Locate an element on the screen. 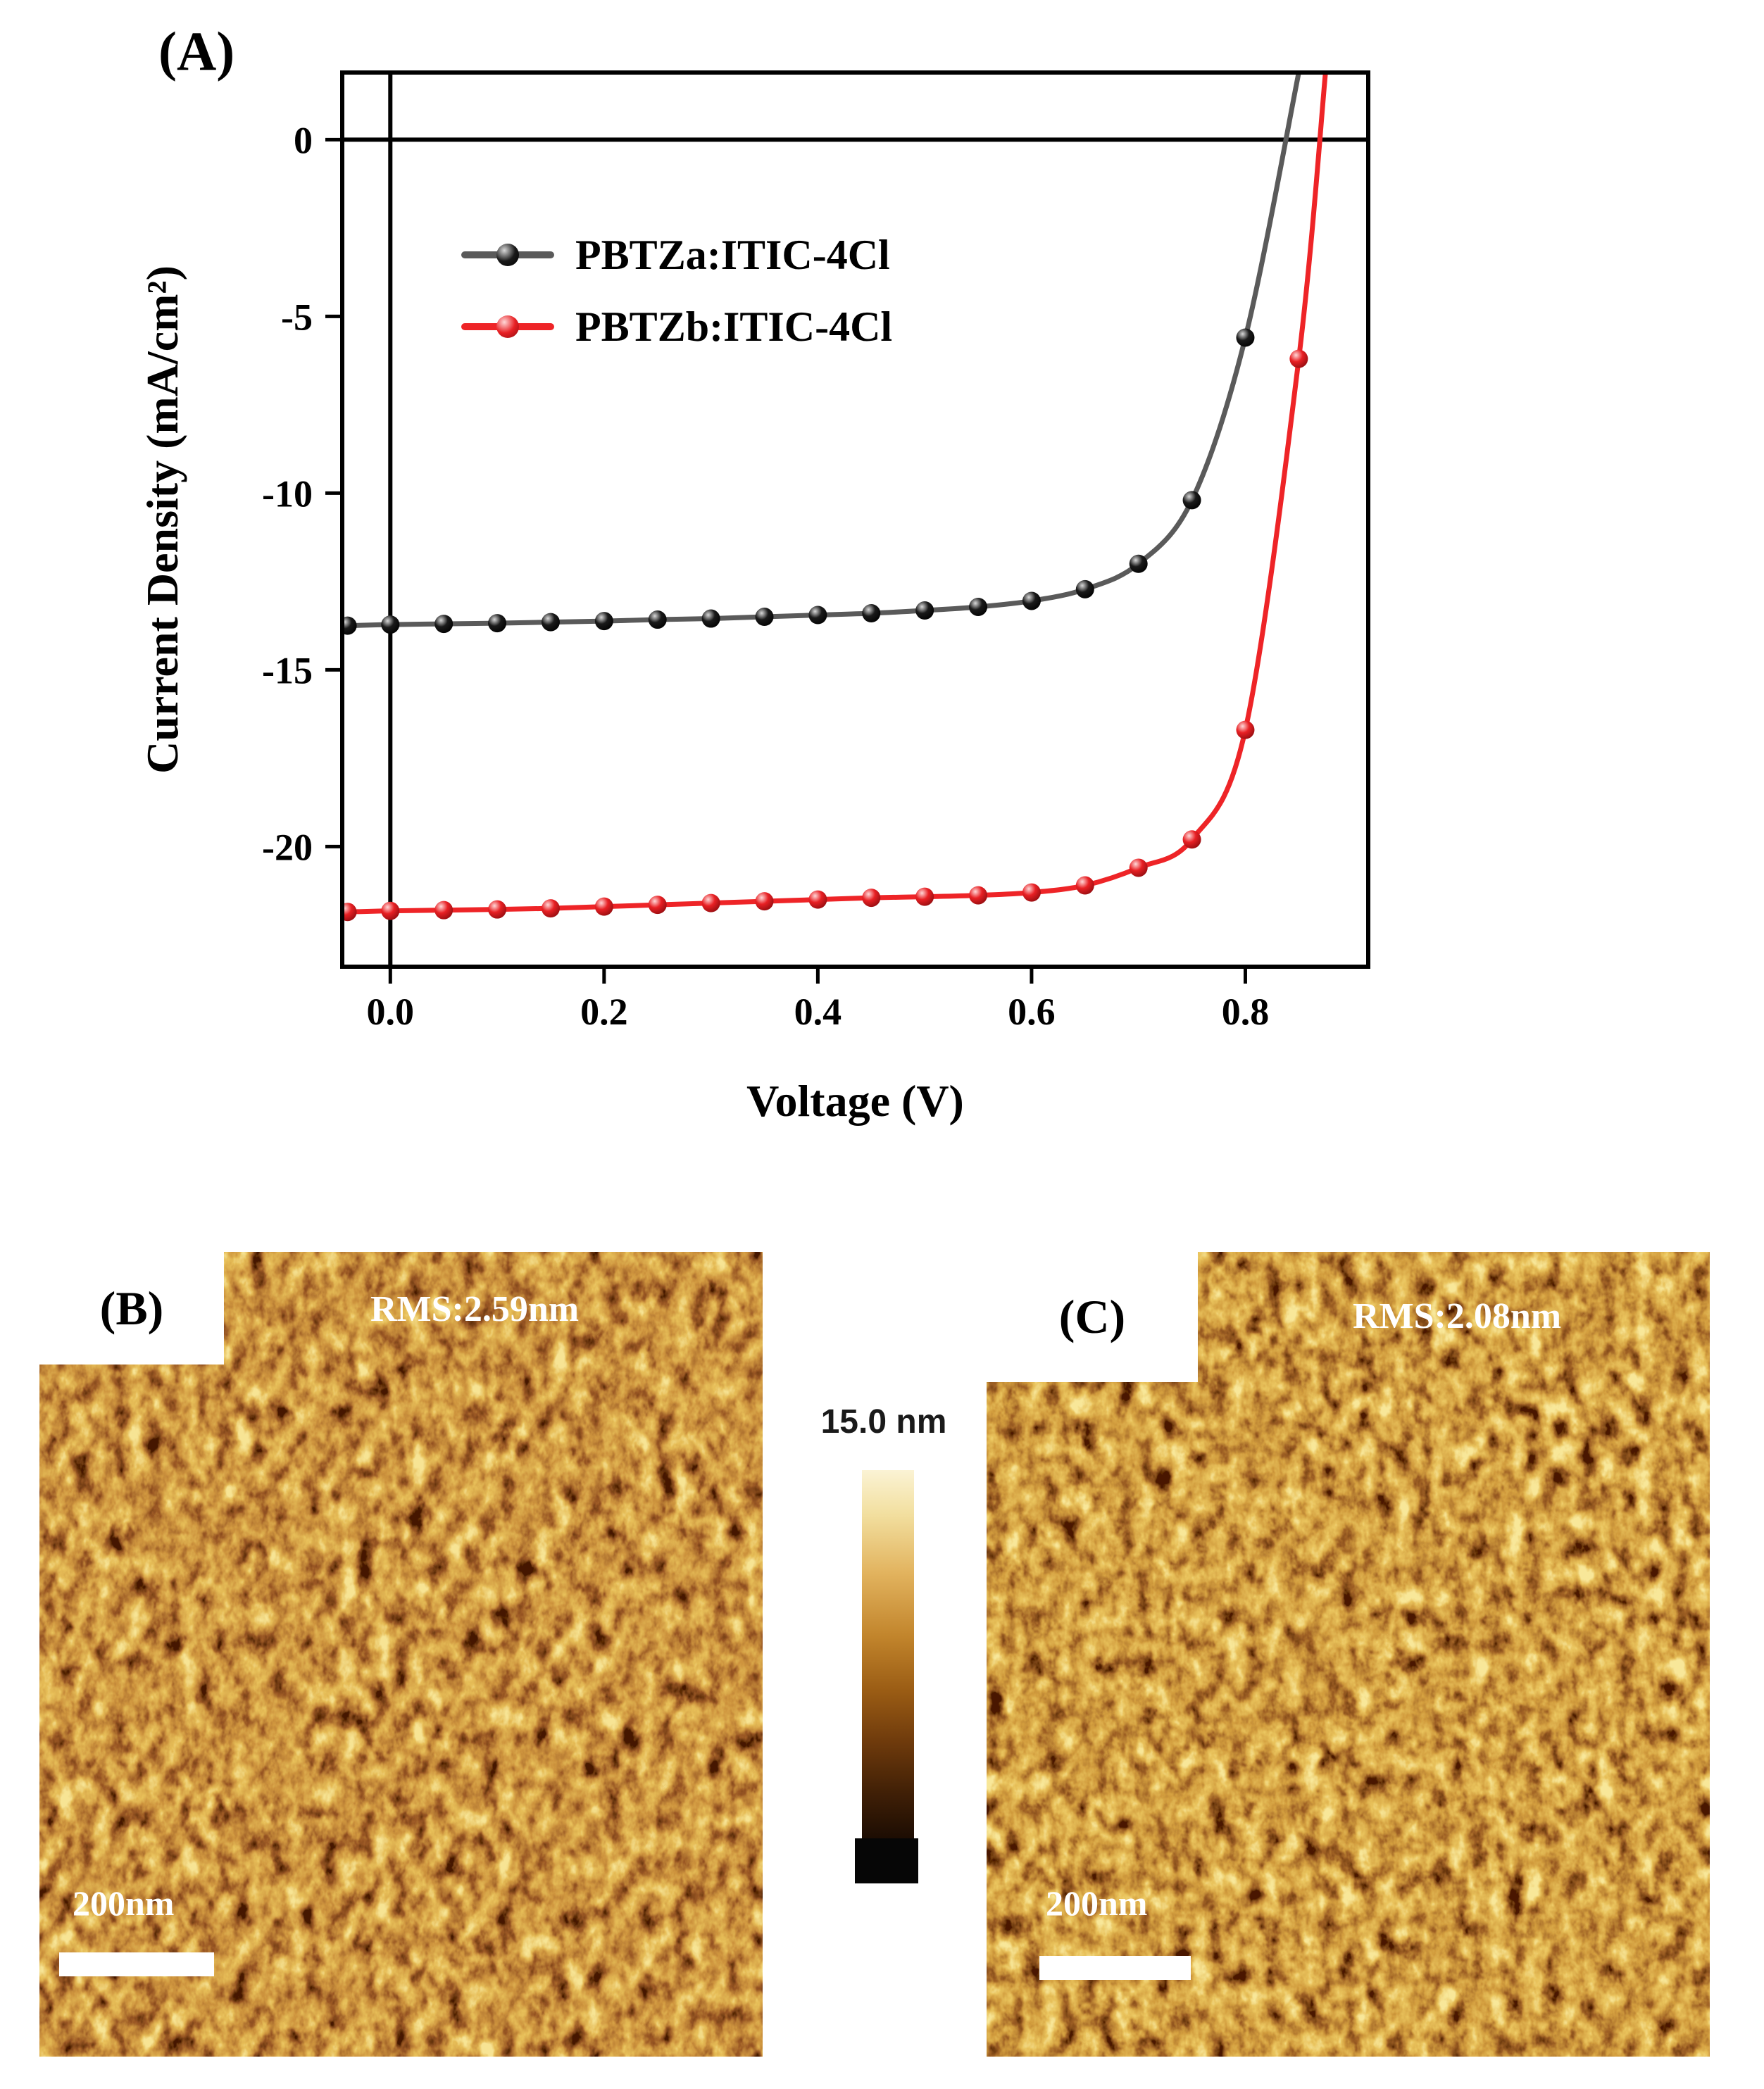 This screenshot has height=2089, width=1764. panel-b-label-box: (B) is located at coordinates (131, 1308).